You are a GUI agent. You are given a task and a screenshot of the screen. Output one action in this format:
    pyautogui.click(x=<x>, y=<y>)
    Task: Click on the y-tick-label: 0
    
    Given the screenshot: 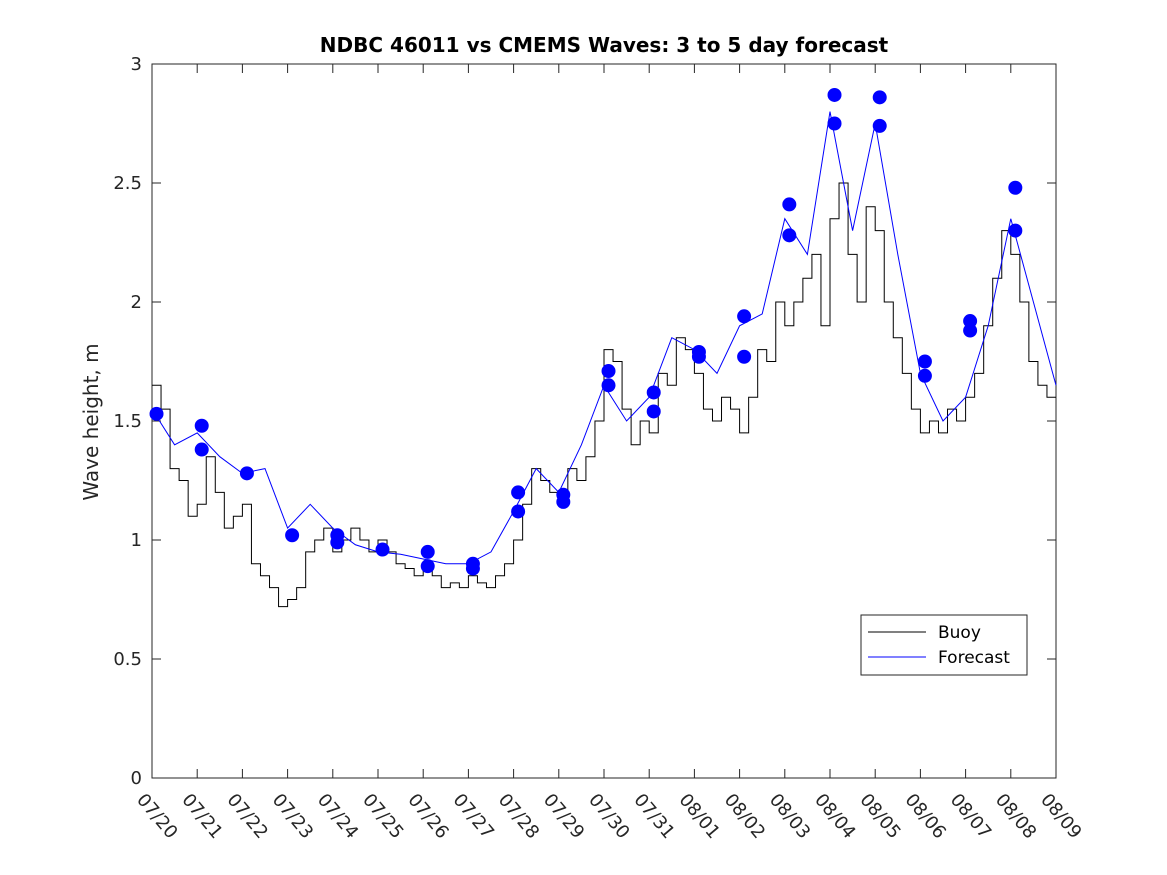 What is the action you would take?
    pyautogui.click(x=136, y=778)
    